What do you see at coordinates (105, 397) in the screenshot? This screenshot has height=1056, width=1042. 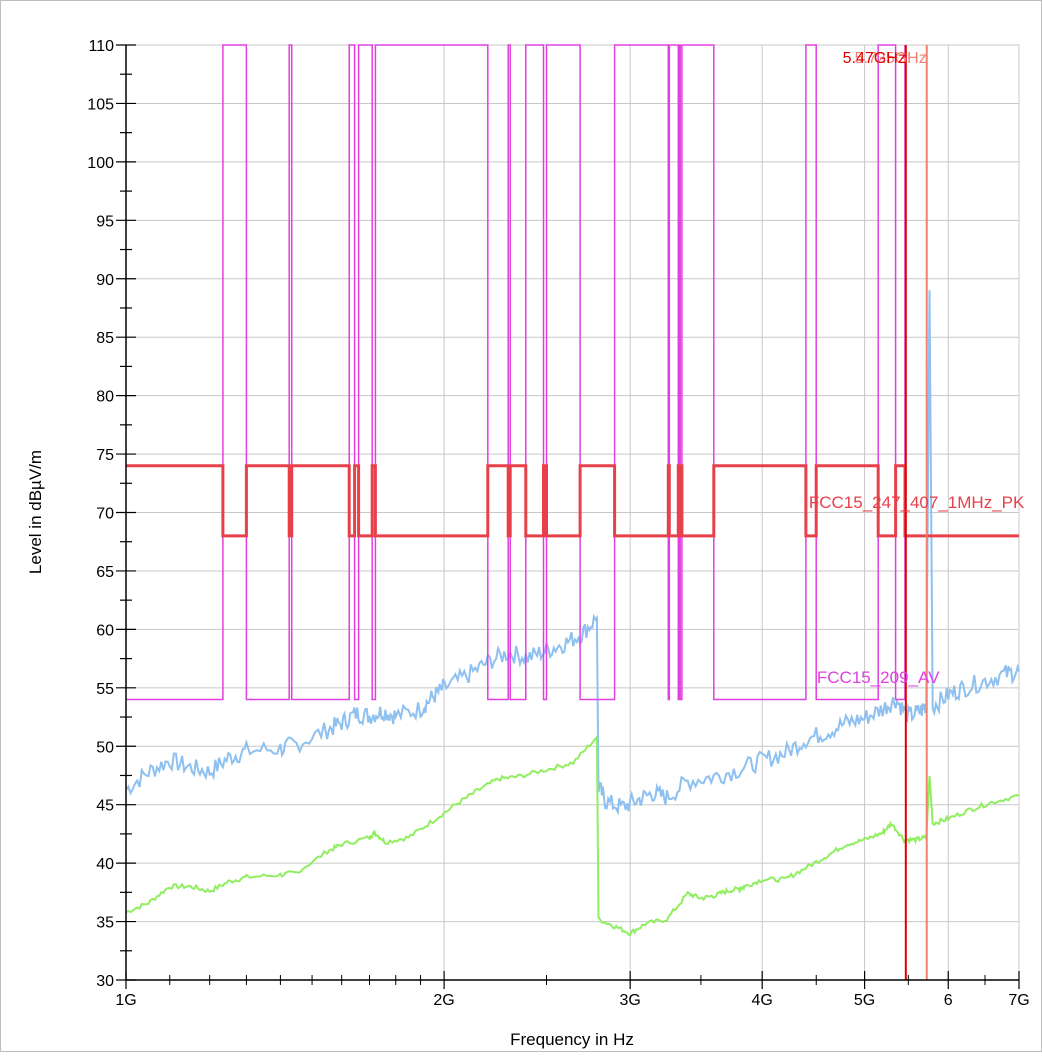 I see `y-tick-label: 80` at bounding box center [105, 397].